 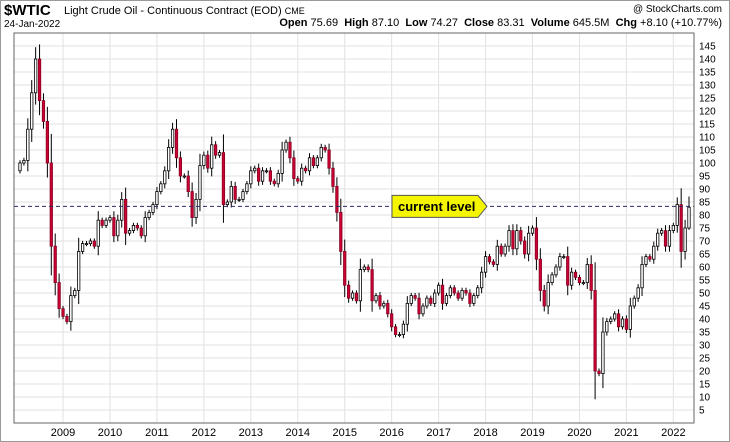 What do you see at coordinates (532, 433) in the screenshot?
I see `x-tick-label: 2019` at bounding box center [532, 433].